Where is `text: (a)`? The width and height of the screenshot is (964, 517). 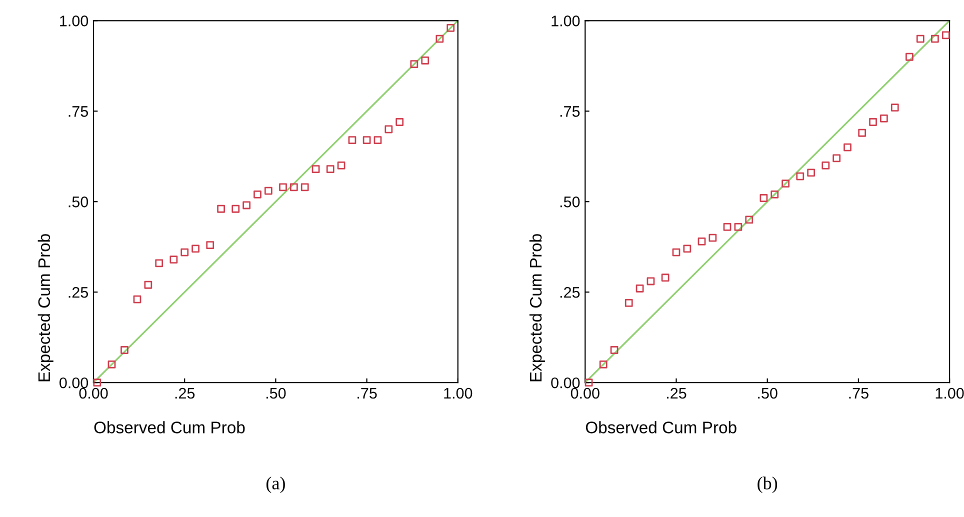
text: (a) is located at coordinates (275, 485).